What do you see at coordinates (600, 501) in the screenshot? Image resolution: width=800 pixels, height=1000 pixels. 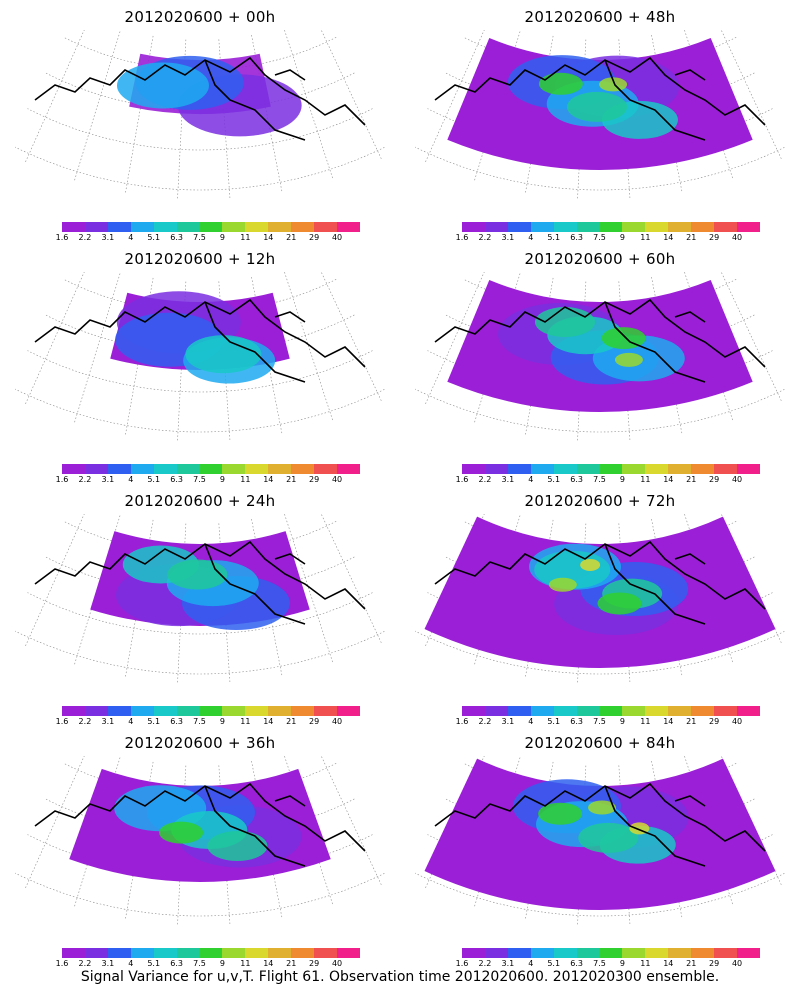 I see `panel-title: 2012020600 + 72h` at bounding box center [600, 501].